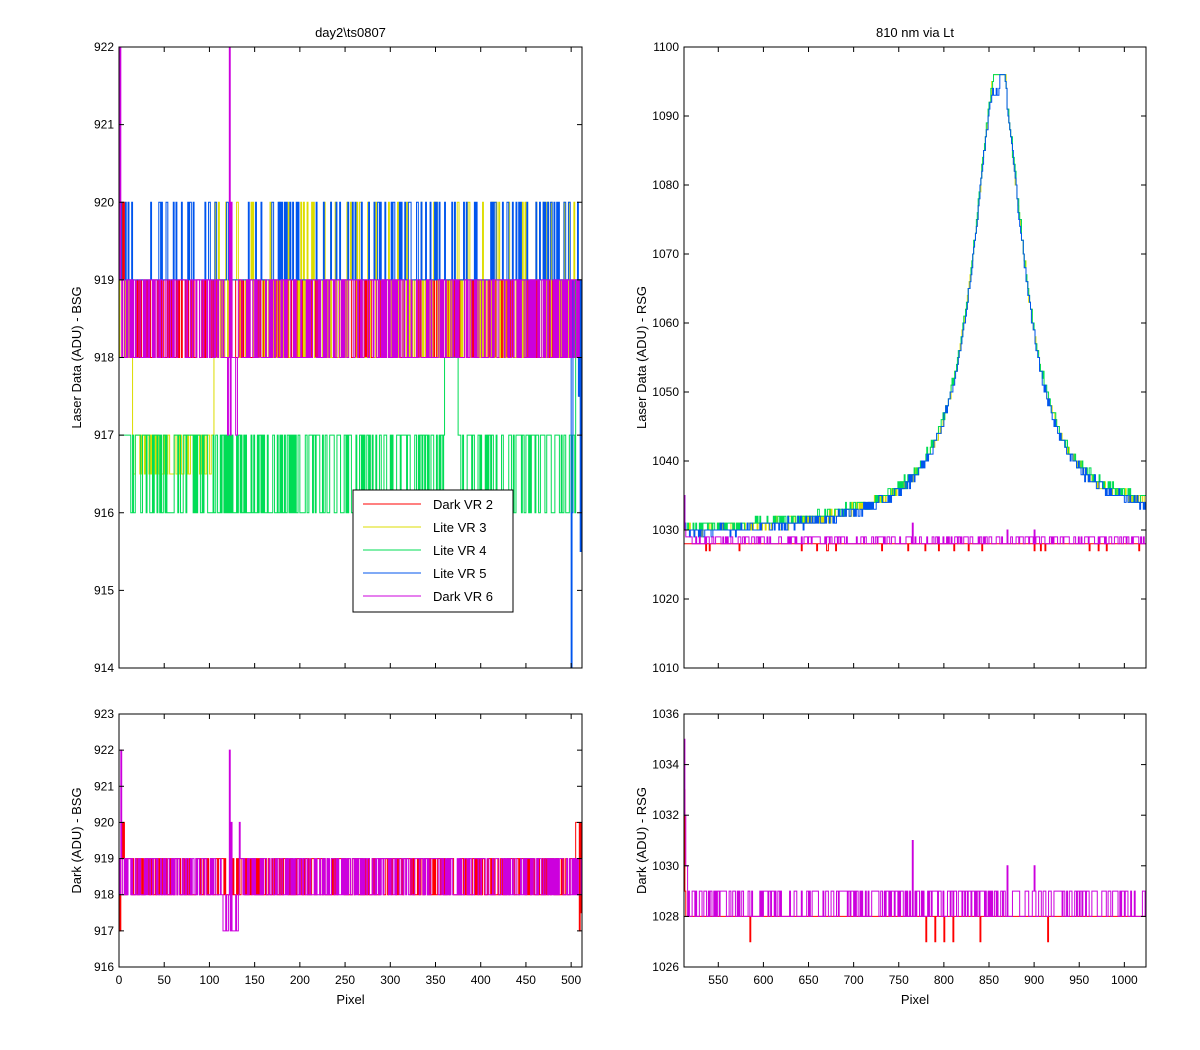 Image resolution: width=1200 pixels, height=1050 pixels. I want to click on legend-label: Dark VR 6, so click(463, 596).